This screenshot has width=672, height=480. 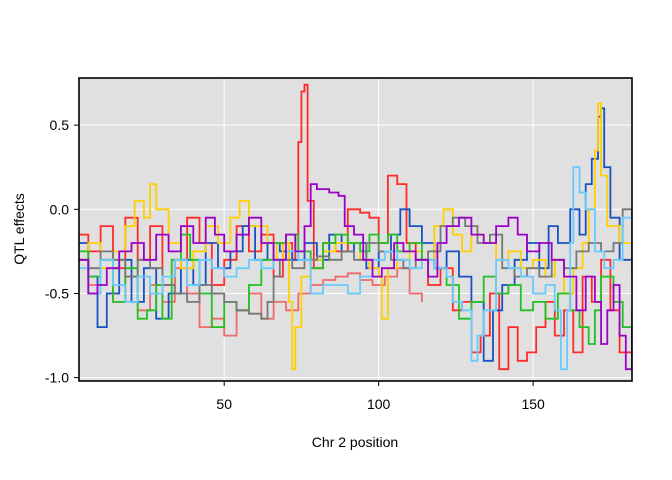 I want to click on x-axis-title: Chr 2 position, so click(x=355, y=442).